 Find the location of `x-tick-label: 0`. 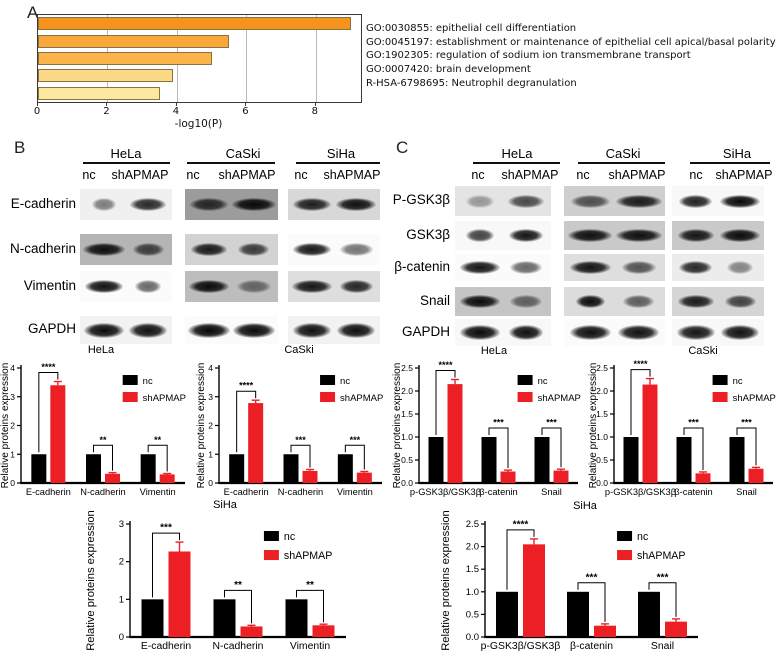

x-tick-label: 0 is located at coordinates (37, 111).